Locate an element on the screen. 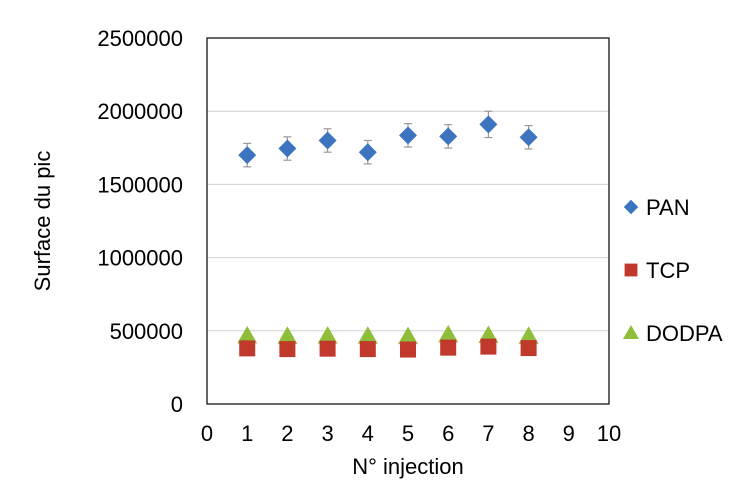 The image size is (750, 497). y-axis-title: Surface du pic is located at coordinates (42, 221).